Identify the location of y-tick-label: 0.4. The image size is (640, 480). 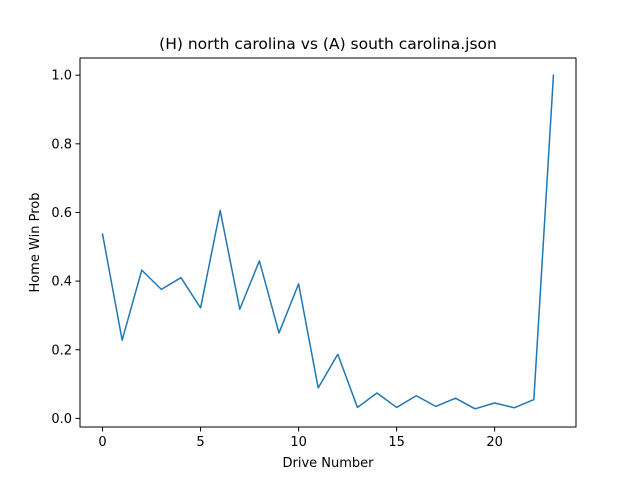
(61, 282).